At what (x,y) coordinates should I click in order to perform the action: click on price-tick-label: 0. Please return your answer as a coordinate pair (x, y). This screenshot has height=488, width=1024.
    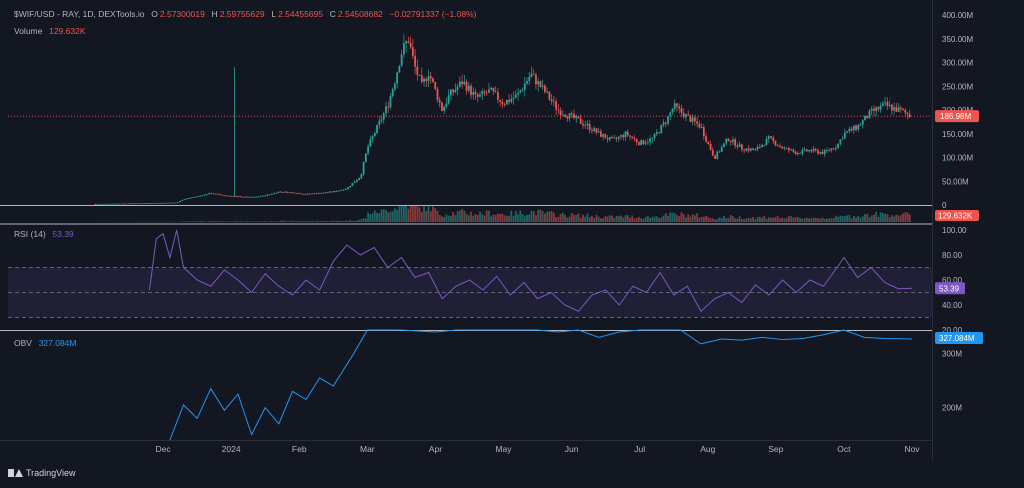
    Looking at the image, I should click on (944, 205).